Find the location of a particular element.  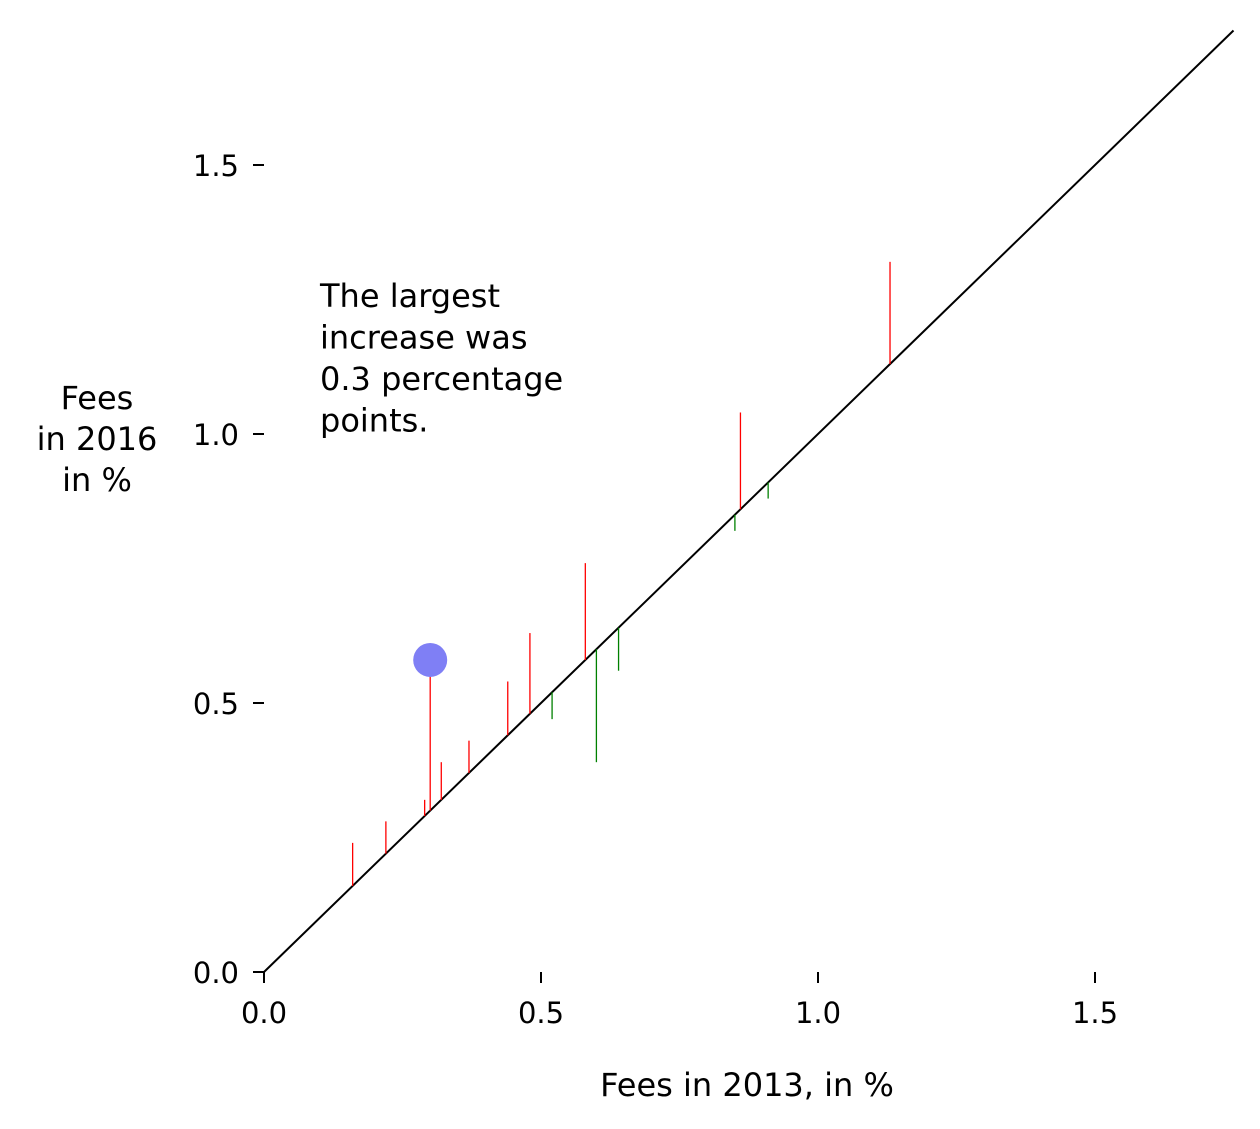

x-tick-label: 0.5 is located at coordinates (541, 1013).